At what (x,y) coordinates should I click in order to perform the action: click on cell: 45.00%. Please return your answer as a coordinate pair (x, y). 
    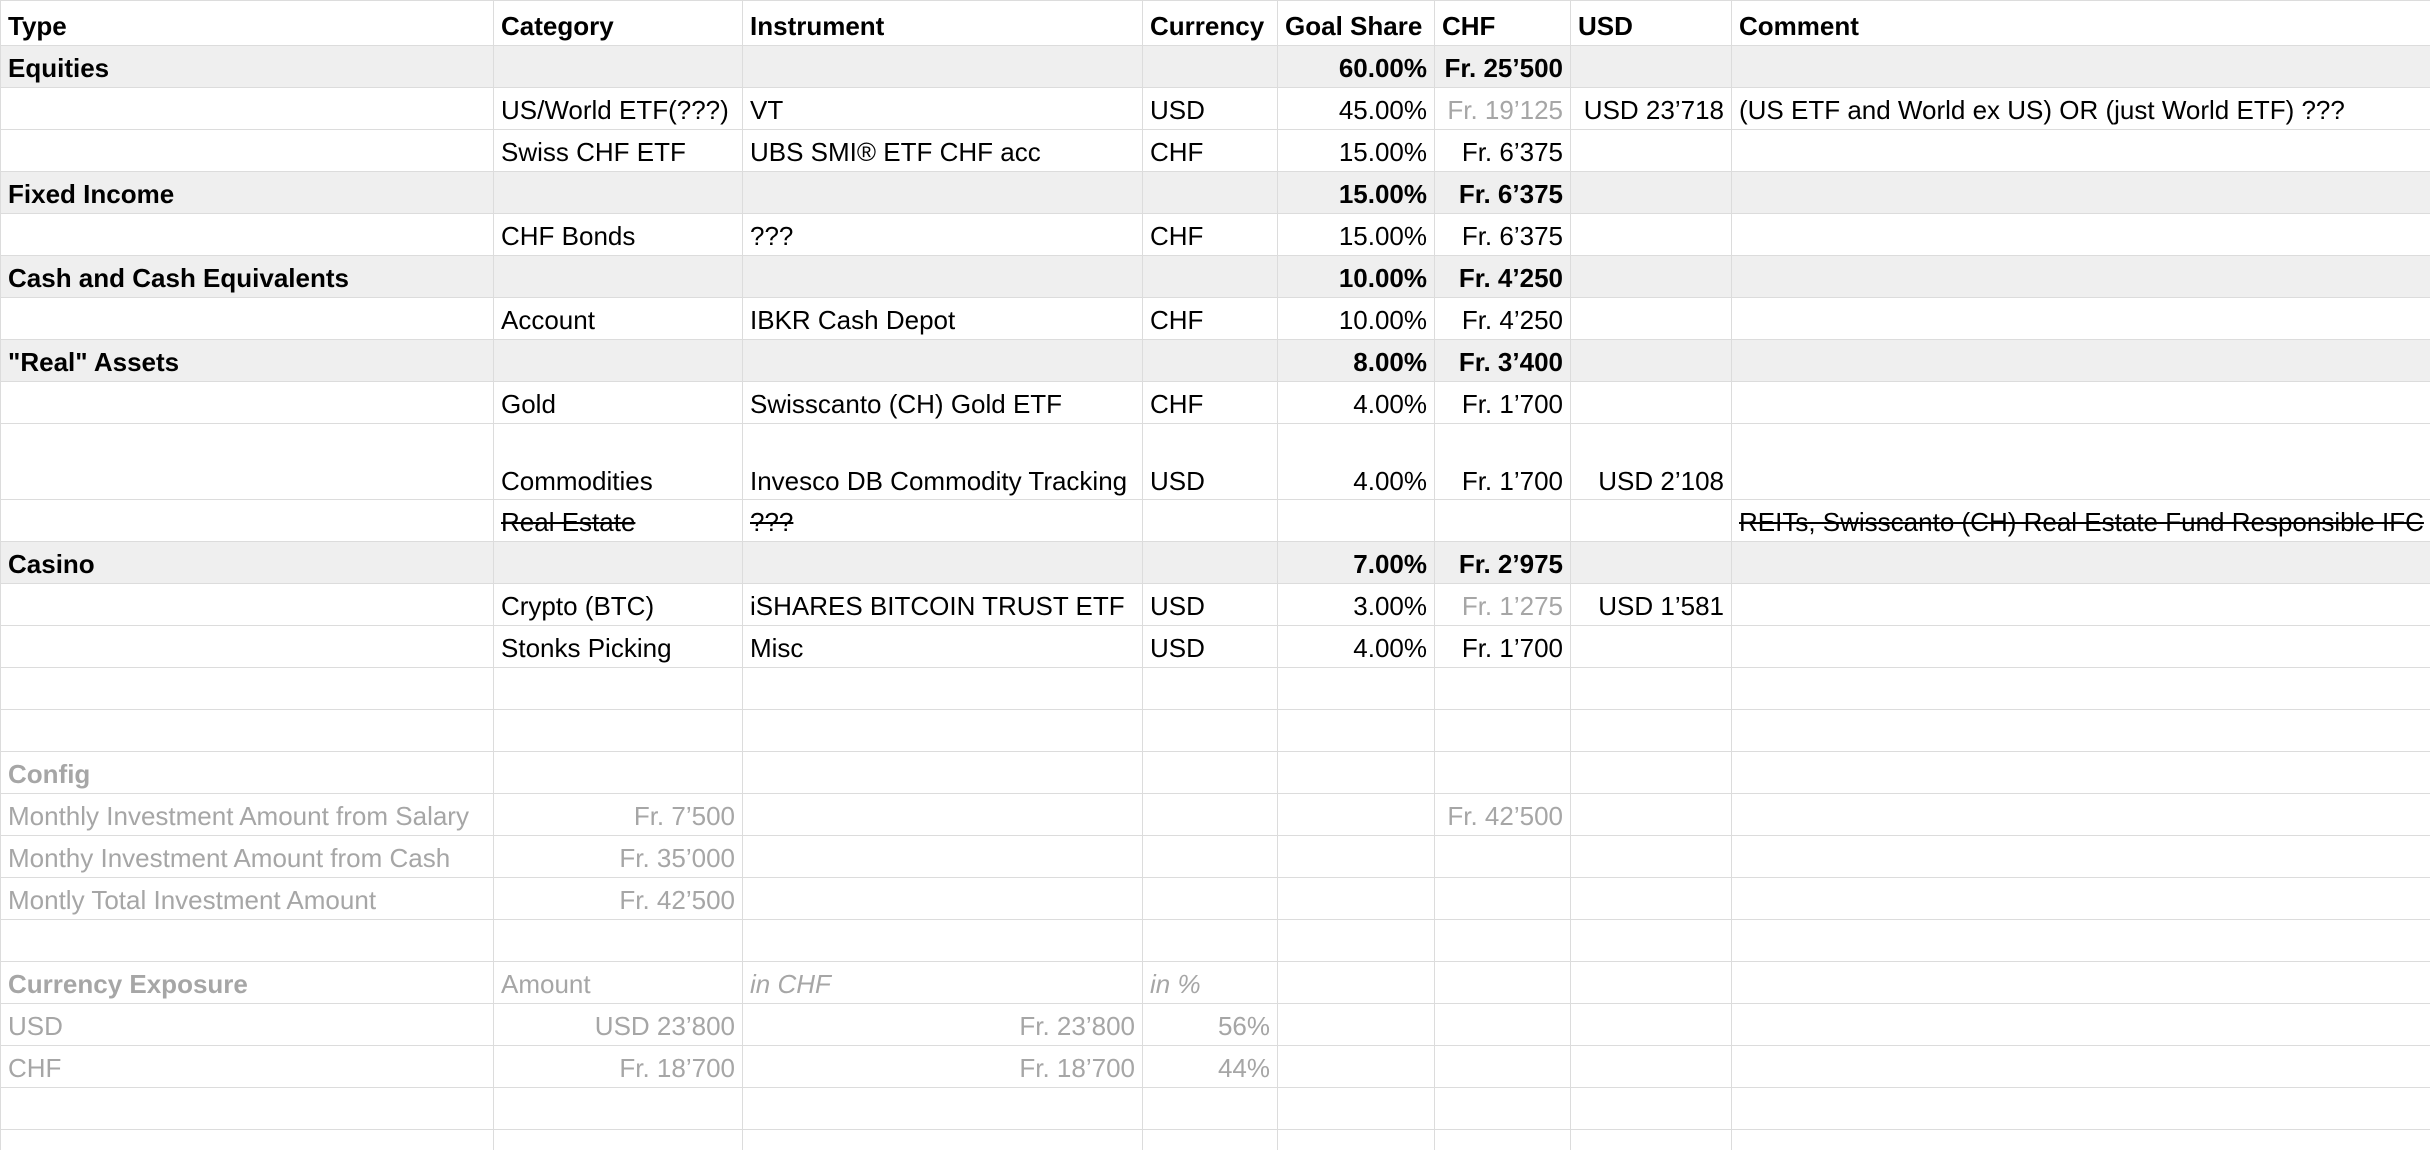
    Looking at the image, I should click on (1356, 108).